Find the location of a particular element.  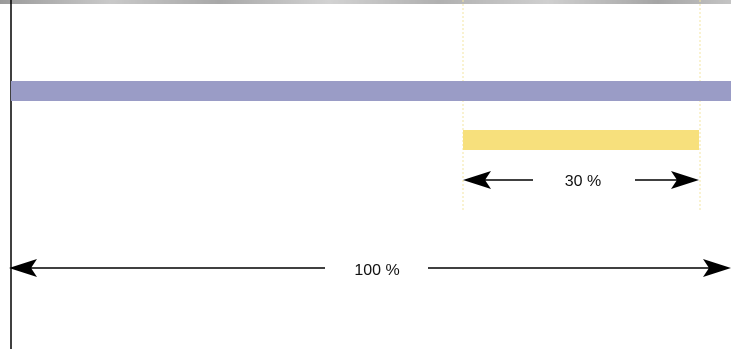

part-label: 30 % is located at coordinates (583, 181).